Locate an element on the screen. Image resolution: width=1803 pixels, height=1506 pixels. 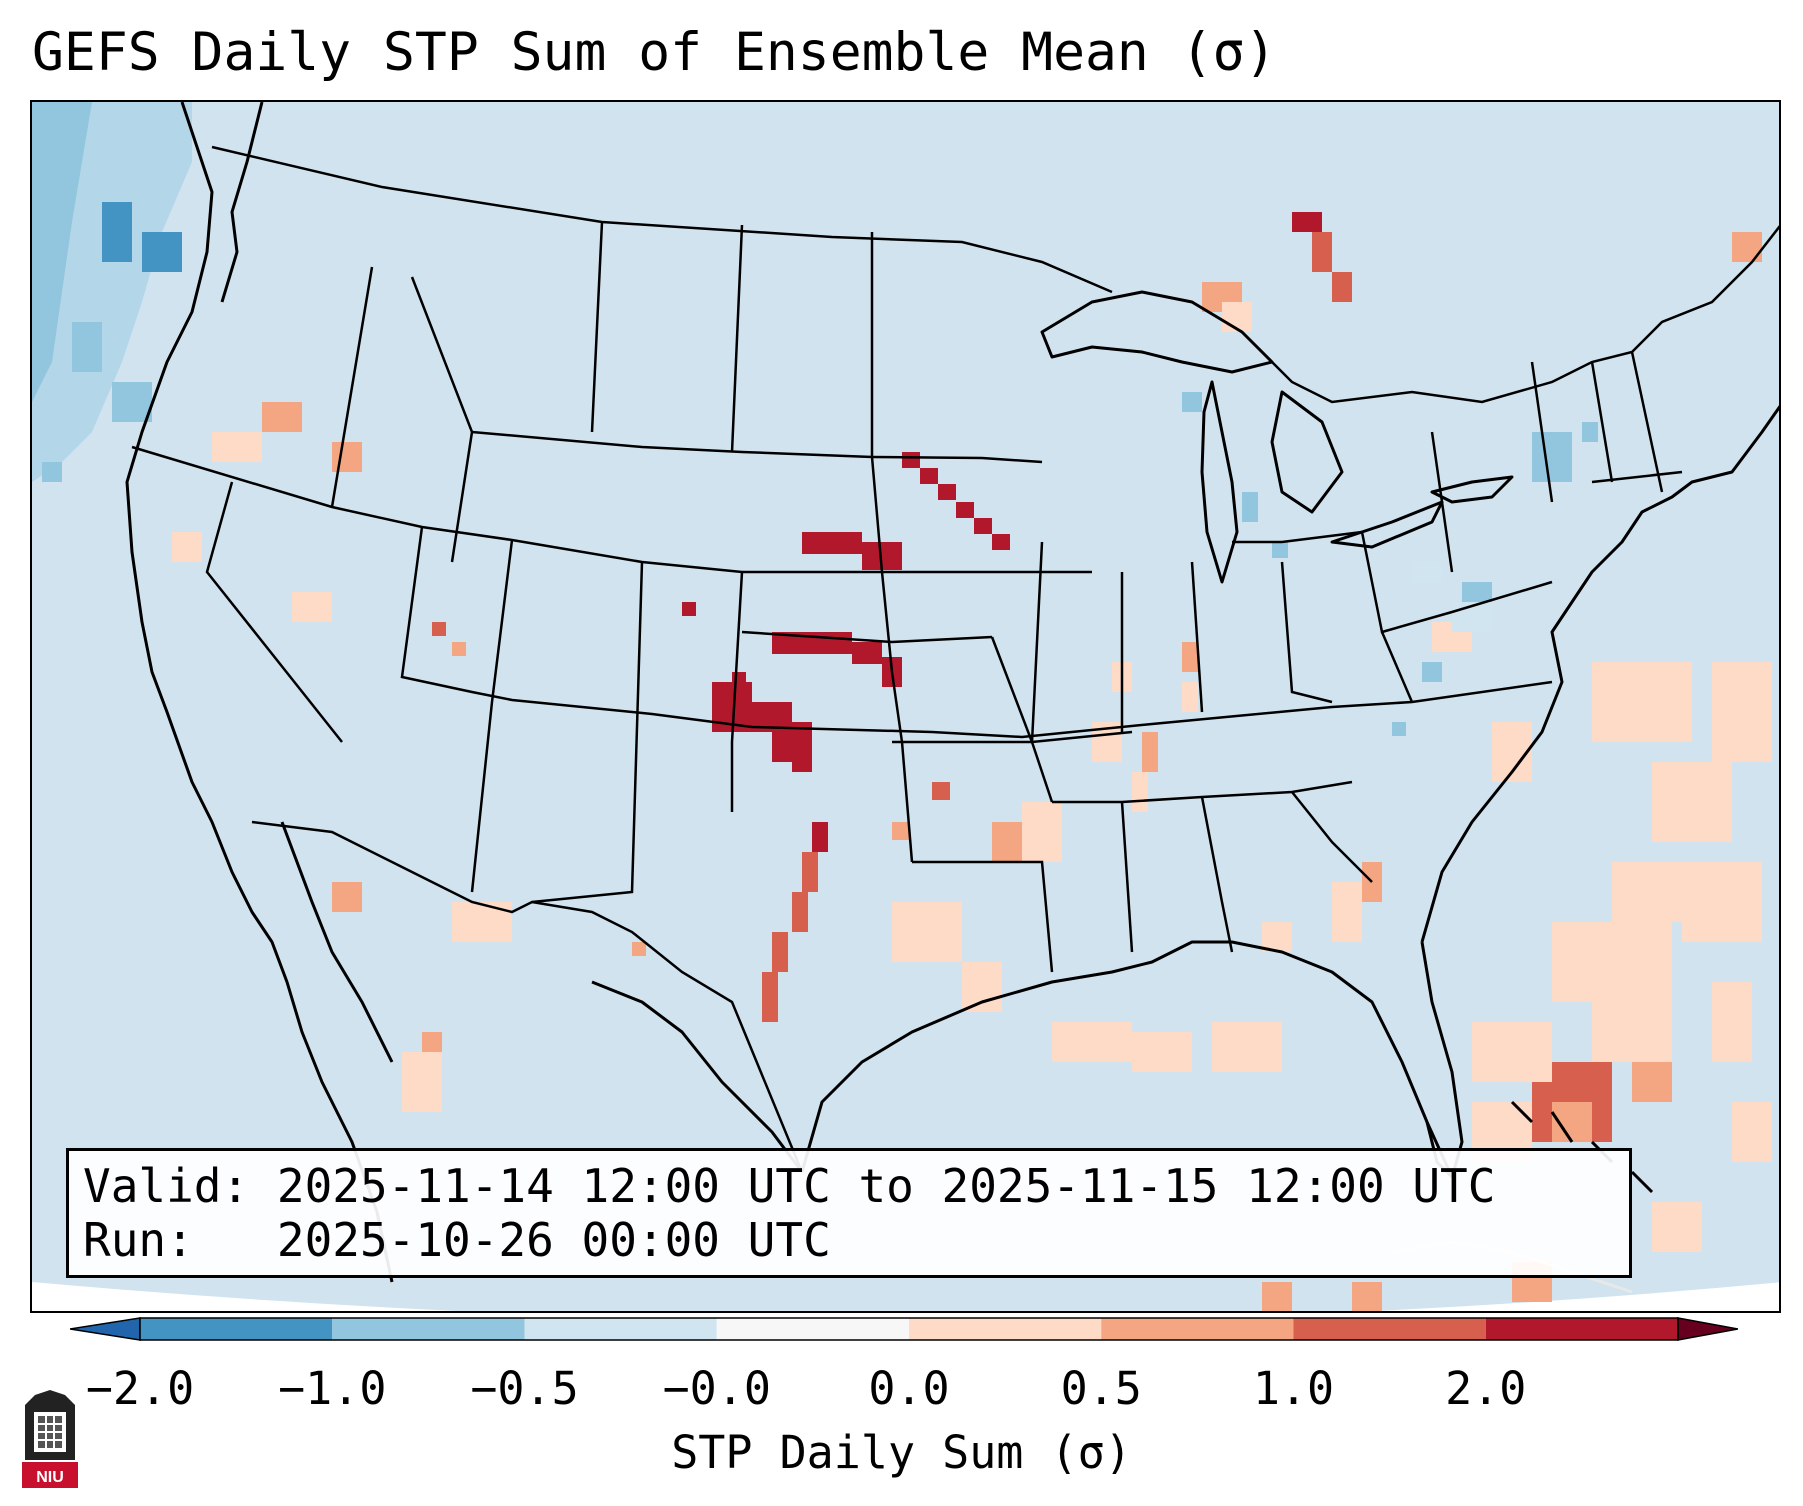
colorbar is located at coordinates (904, 1329).